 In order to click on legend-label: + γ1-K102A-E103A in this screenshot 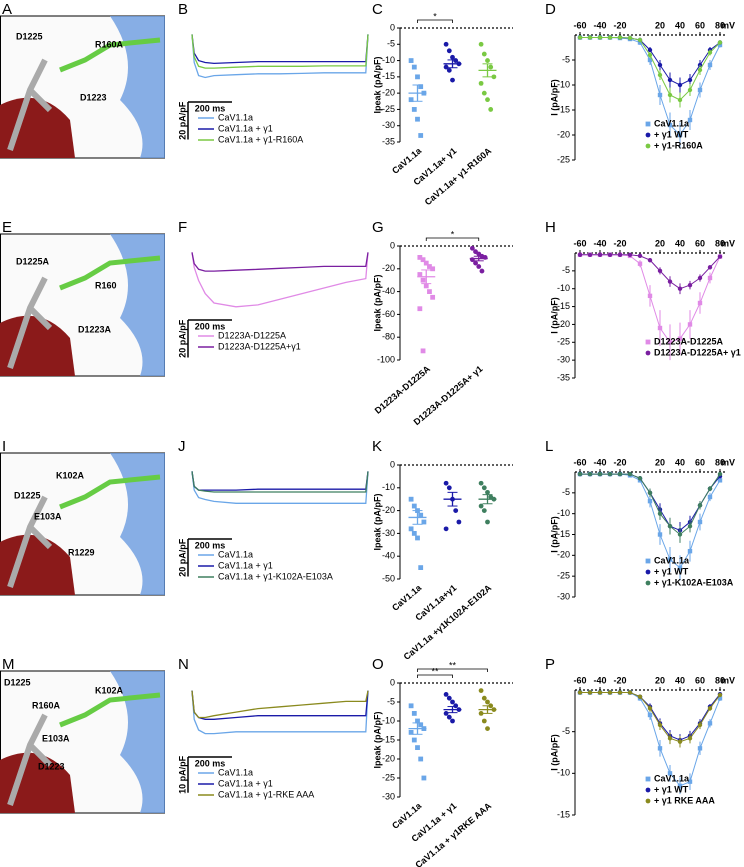, I will do `click(694, 582)`.